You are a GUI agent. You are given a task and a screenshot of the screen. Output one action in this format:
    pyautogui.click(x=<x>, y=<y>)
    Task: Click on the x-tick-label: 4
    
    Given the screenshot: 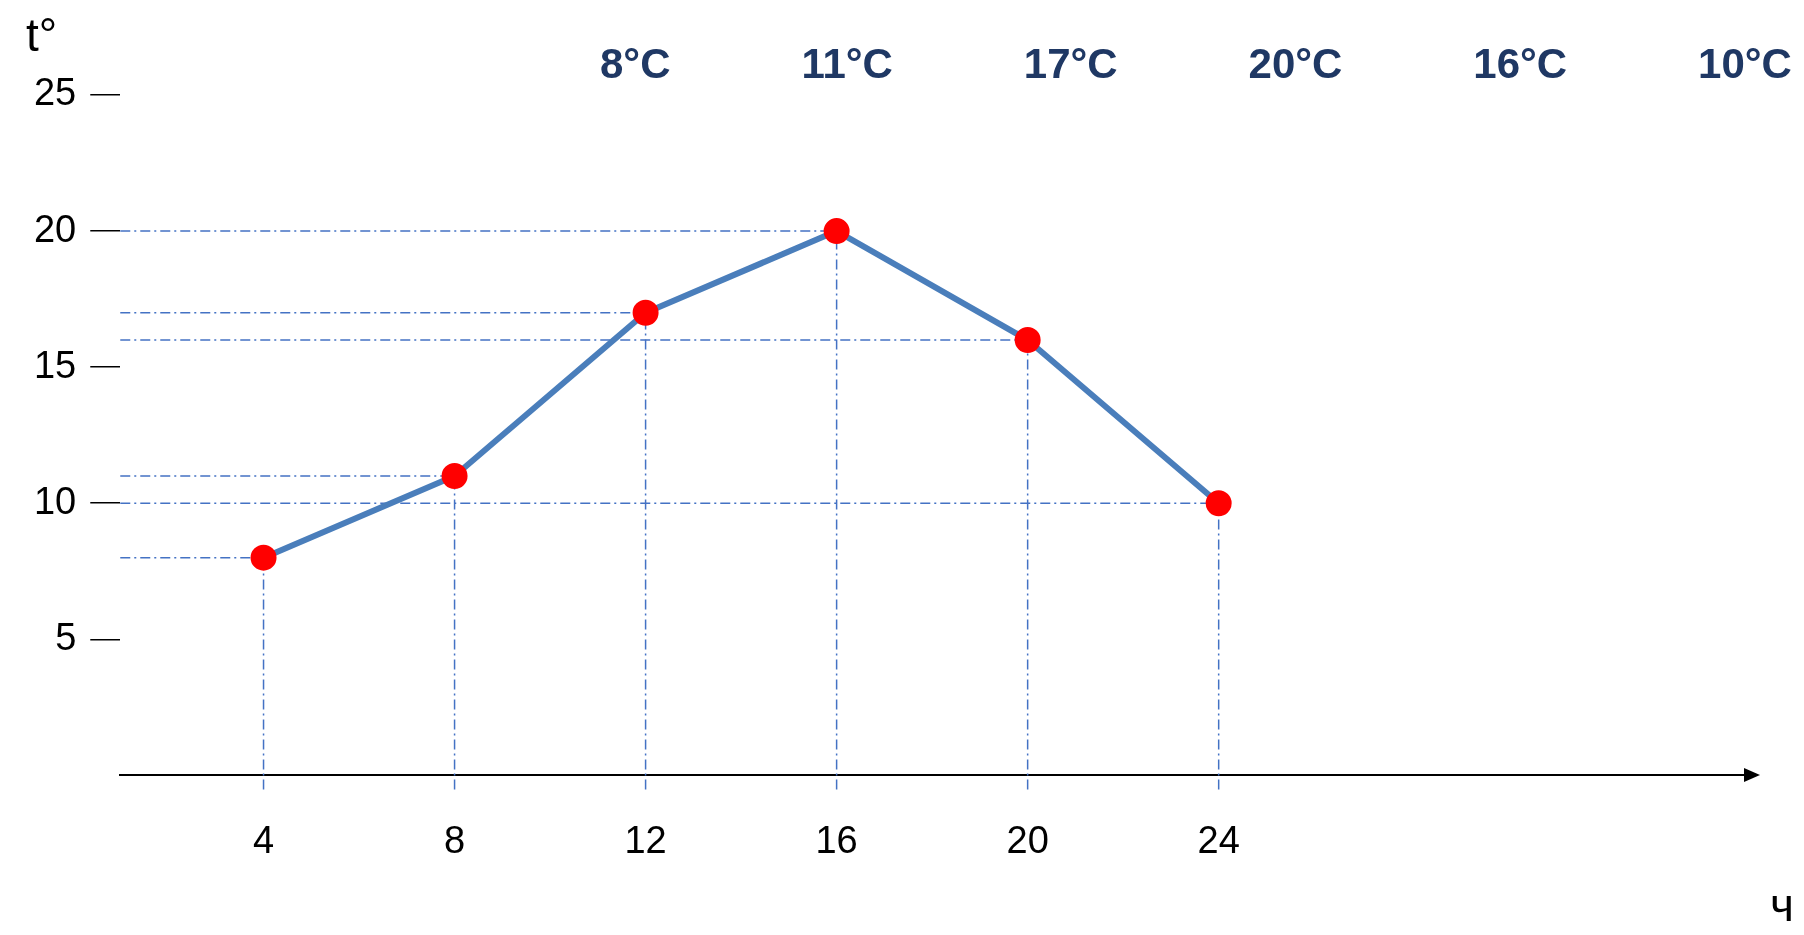 What is the action you would take?
    pyautogui.click(x=263, y=839)
    